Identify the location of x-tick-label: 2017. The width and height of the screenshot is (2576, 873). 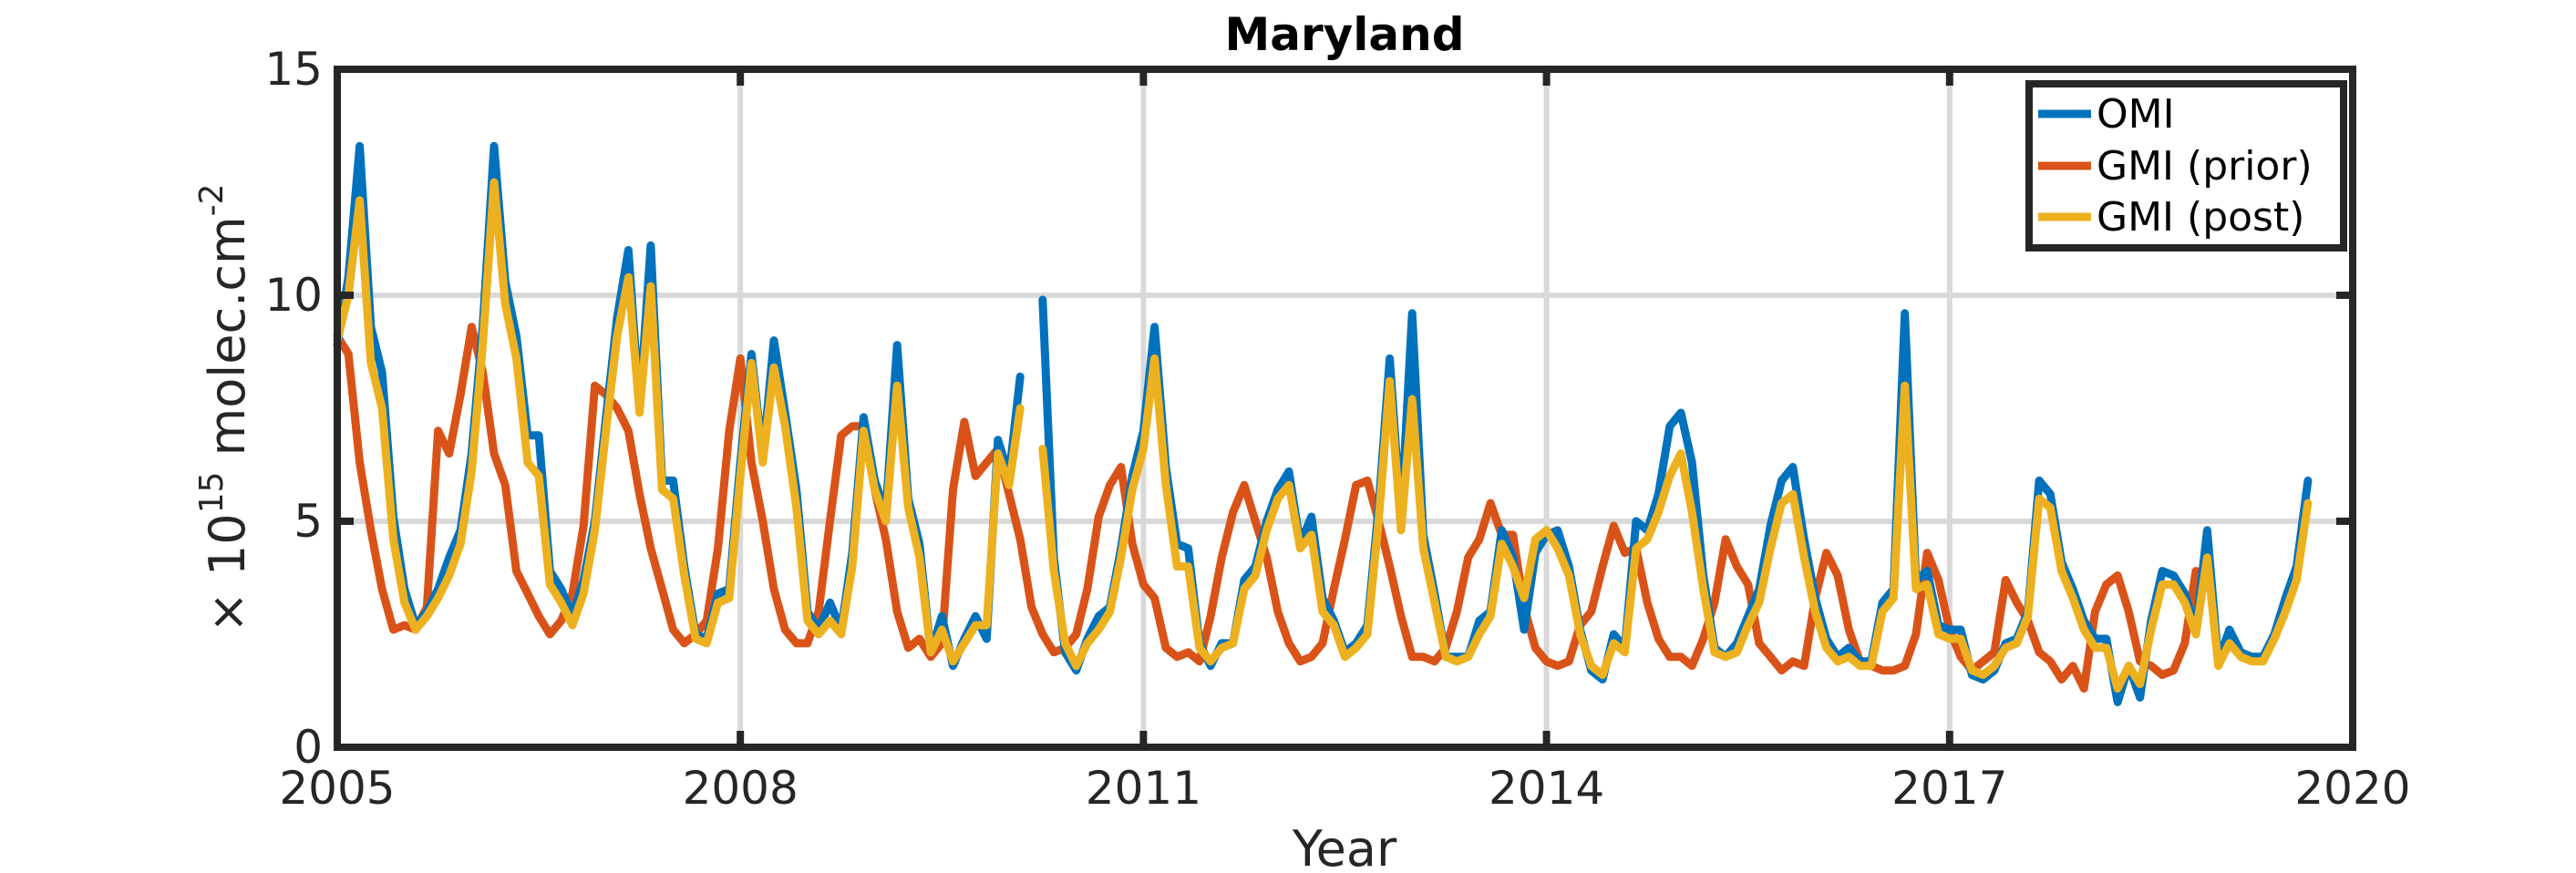
(1949, 789).